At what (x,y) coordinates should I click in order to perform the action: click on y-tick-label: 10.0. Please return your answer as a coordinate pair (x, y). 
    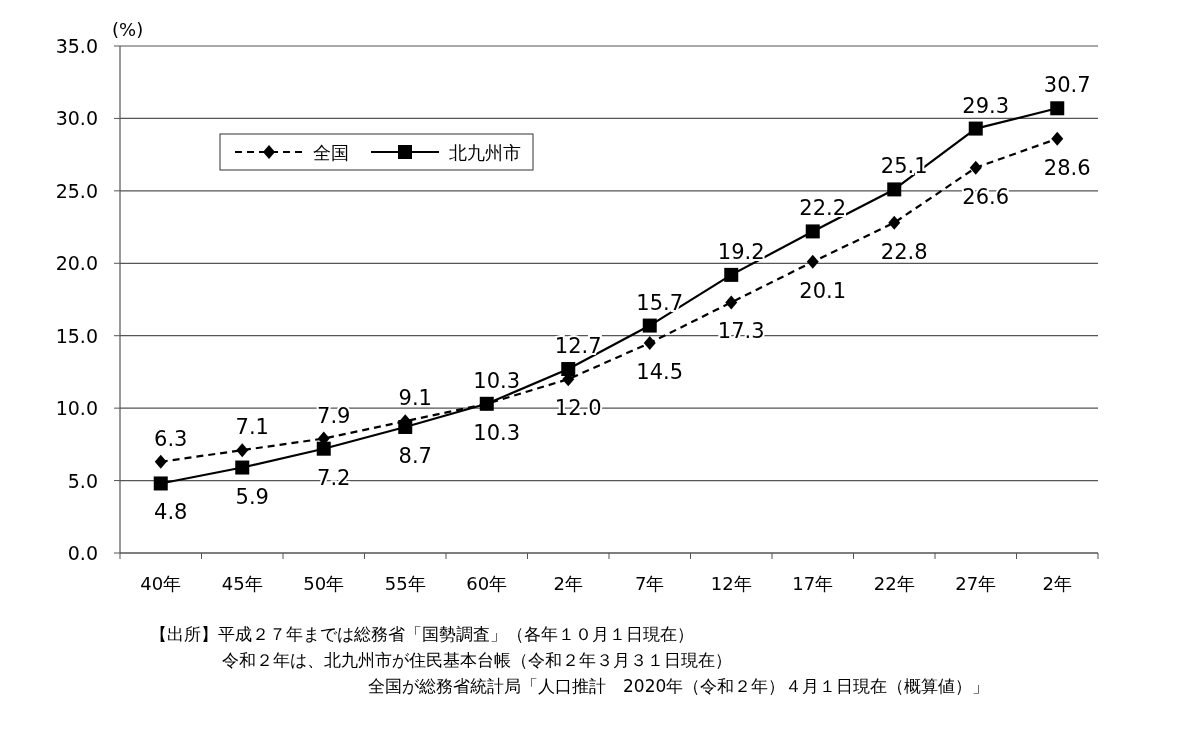
    Looking at the image, I should click on (76, 408).